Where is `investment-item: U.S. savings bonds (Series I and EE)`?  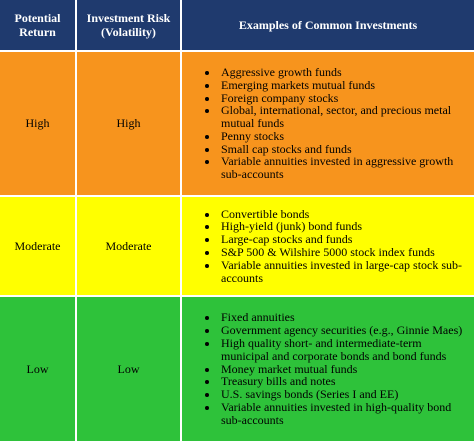
investment-item: U.S. savings bonds (Series I and EE) is located at coordinates (343, 394).